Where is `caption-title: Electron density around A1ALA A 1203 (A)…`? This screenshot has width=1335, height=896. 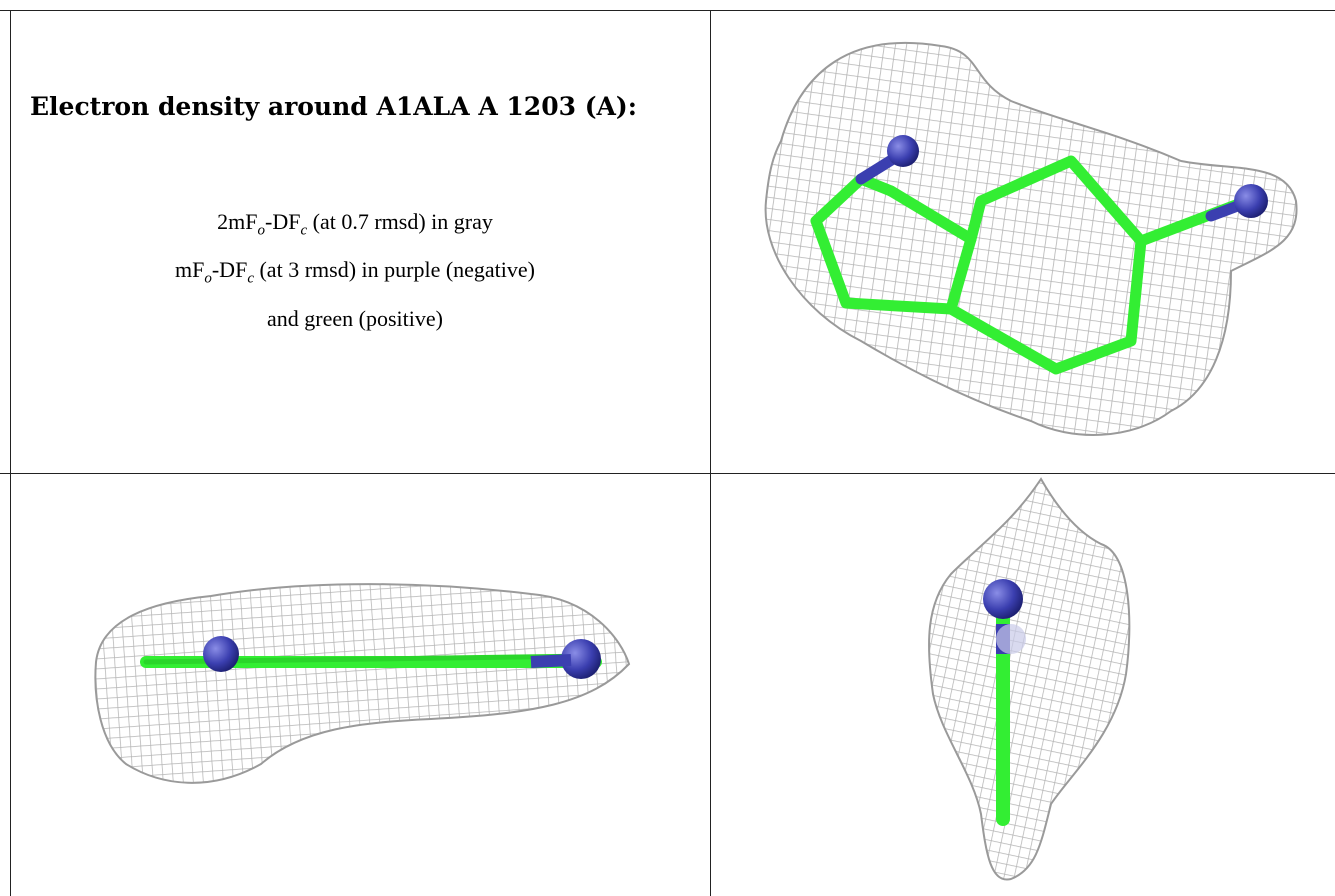 caption-title: Electron density around A1ALA A 1203 (A)… is located at coordinates (333, 106).